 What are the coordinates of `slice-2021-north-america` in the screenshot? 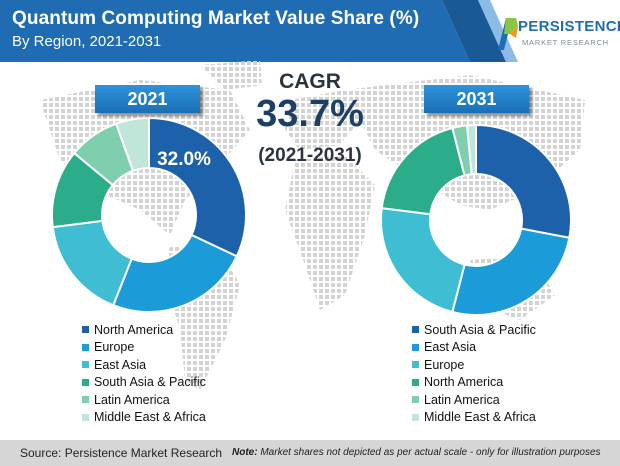 It's located at (197, 187).